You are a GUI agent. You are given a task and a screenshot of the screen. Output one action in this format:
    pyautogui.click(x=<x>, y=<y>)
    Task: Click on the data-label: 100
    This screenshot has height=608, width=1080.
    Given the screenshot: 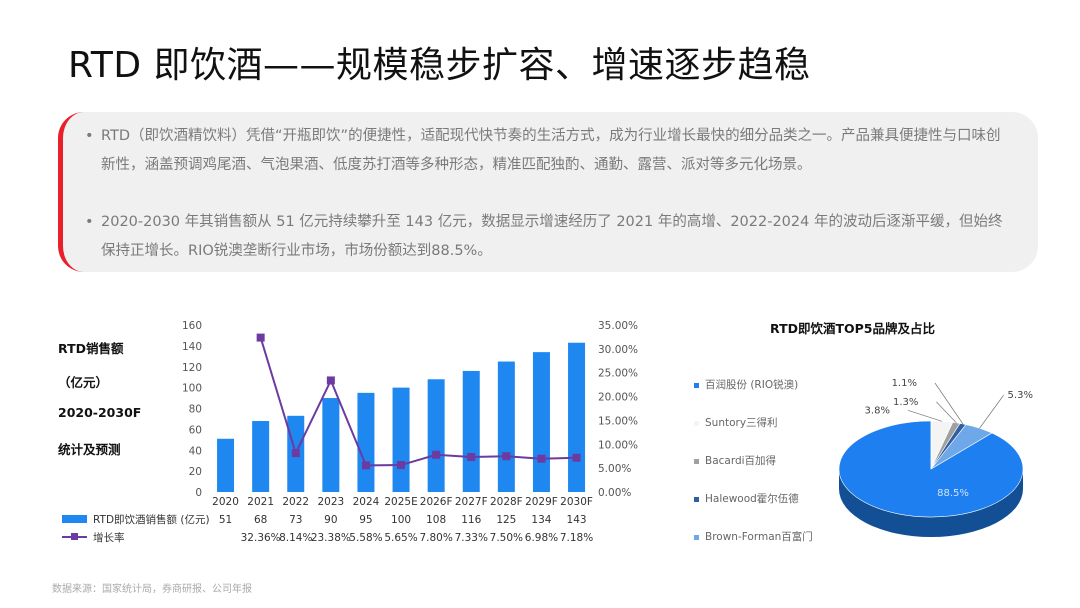 What is the action you would take?
    pyautogui.click(x=401, y=520)
    